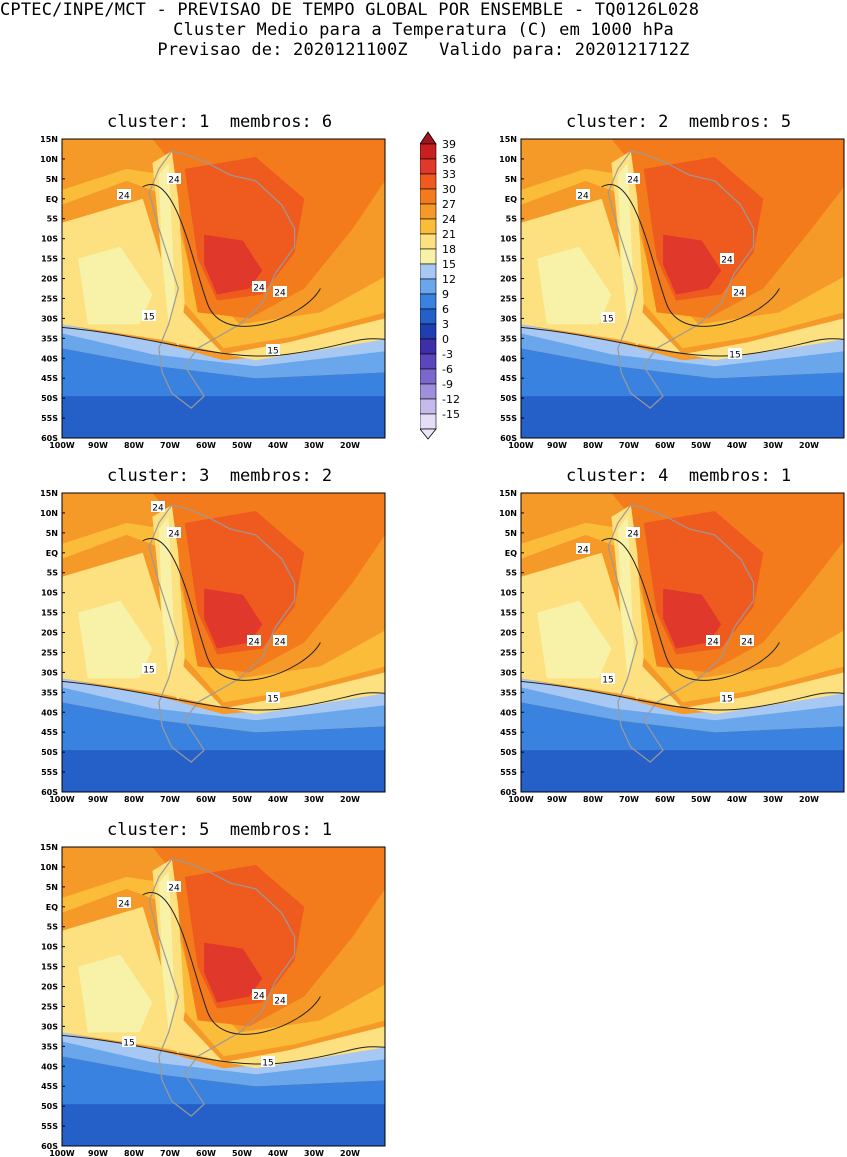  What do you see at coordinates (449, 174) in the screenshot?
I see `colorbar-label: 33` at bounding box center [449, 174].